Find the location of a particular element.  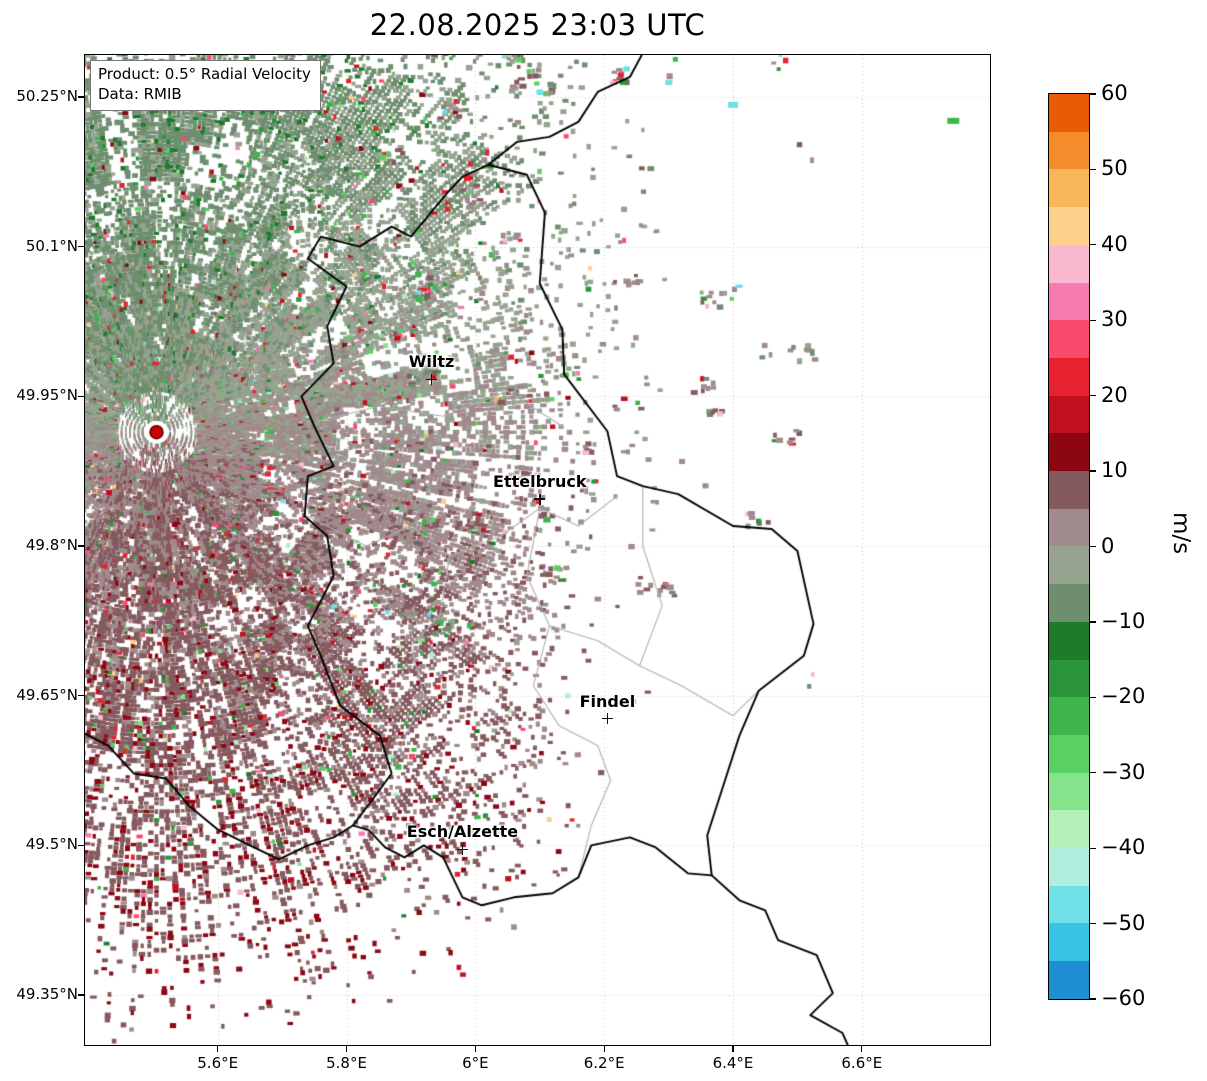

city-label: Esch/Alzette is located at coordinates (462, 832).